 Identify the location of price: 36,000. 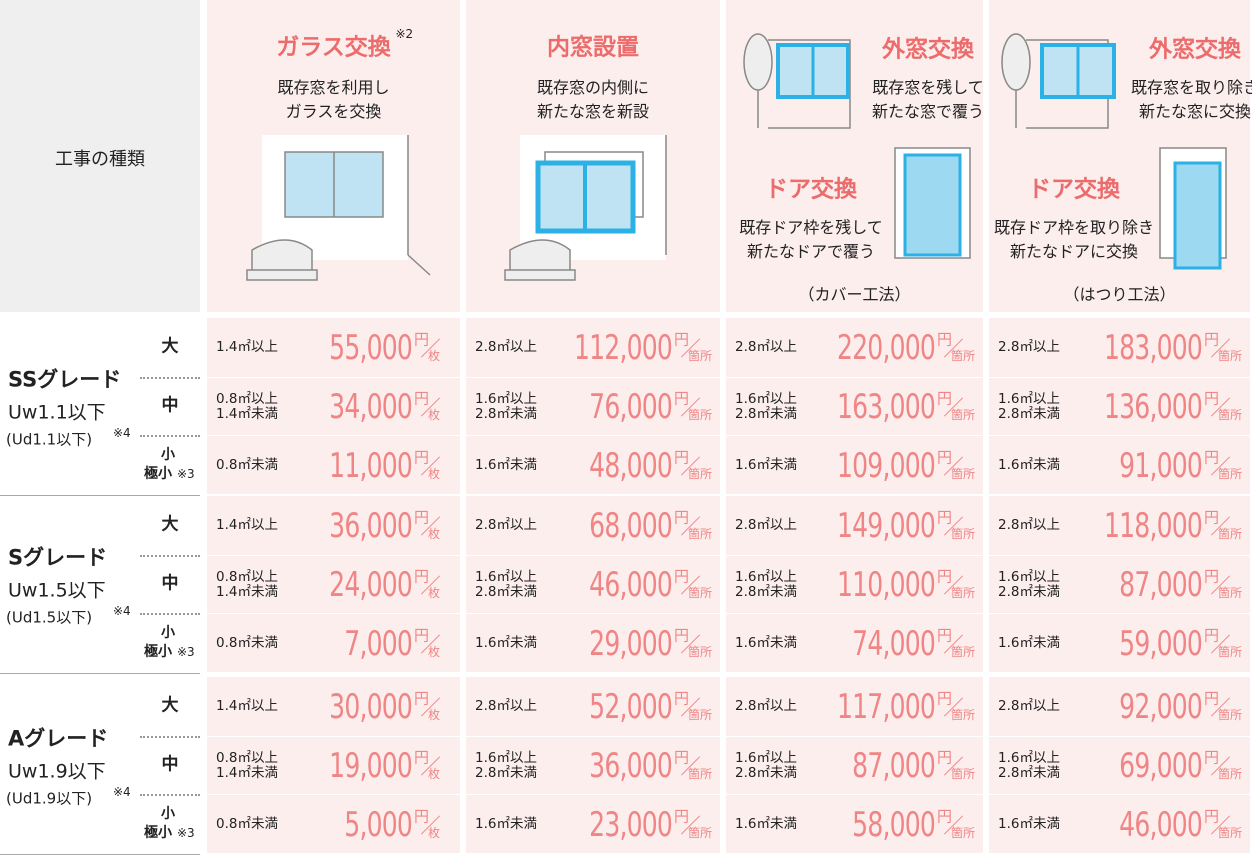
(371, 526).